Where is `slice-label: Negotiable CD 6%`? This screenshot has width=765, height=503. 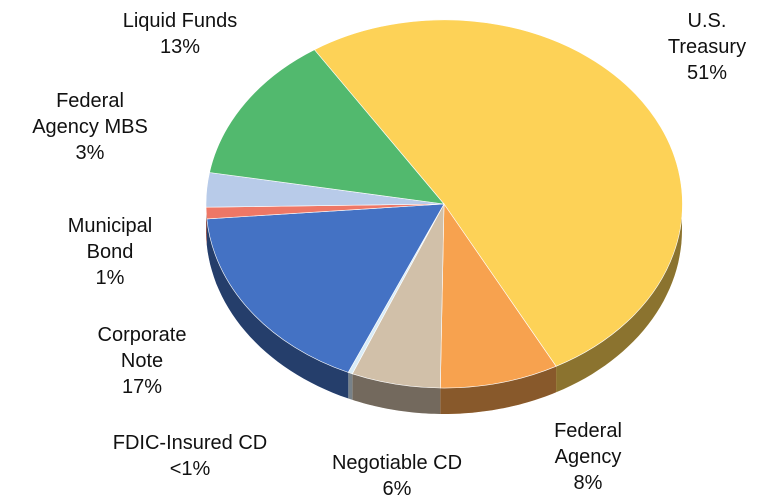
slice-label: Negotiable CD 6% is located at coordinates (397, 476).